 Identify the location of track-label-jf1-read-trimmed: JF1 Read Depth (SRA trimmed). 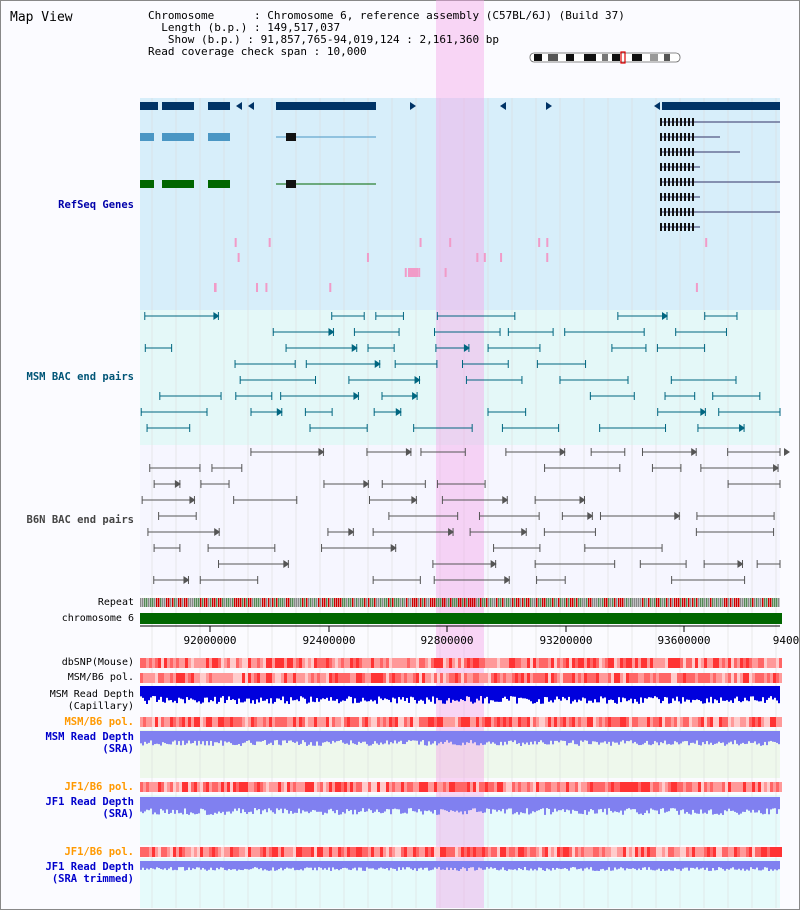
(69, 873).